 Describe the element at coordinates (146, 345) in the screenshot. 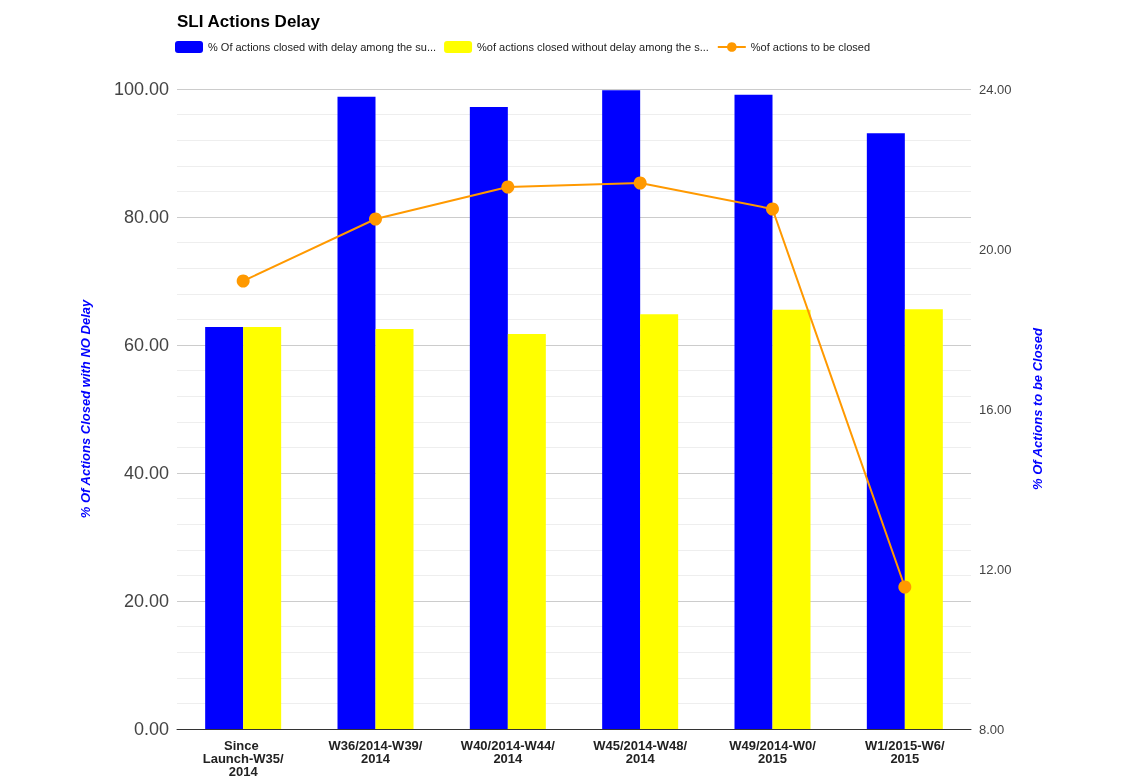

I see `y-tick-label: 60.00` at that location.